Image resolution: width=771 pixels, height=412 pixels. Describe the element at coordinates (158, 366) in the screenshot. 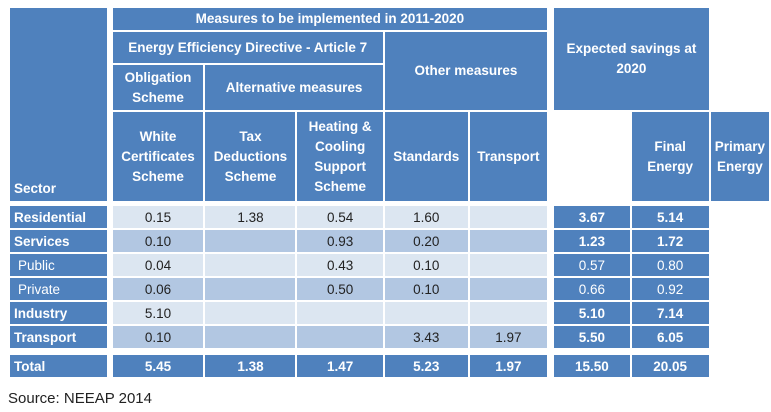

I see `cell: 5.45` at that location.